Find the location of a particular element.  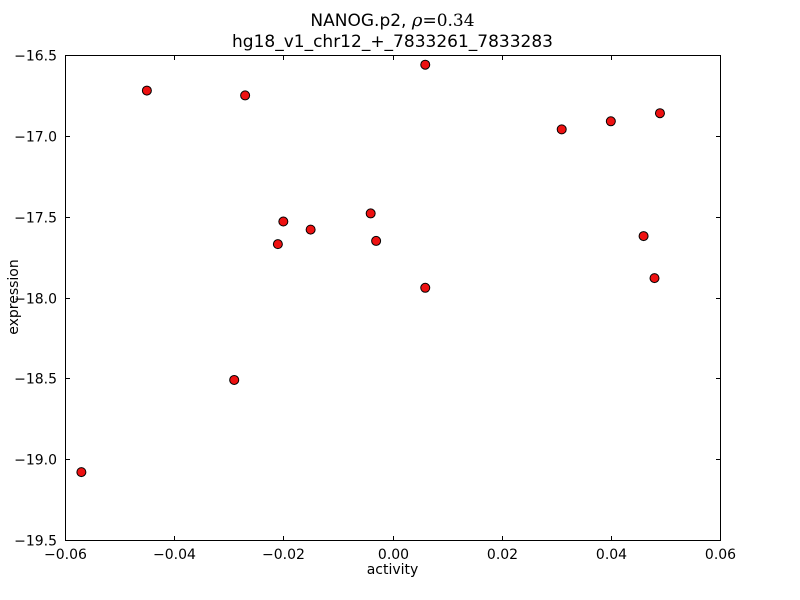

rho-symbol: ρ is located at coordinates (417, 20).